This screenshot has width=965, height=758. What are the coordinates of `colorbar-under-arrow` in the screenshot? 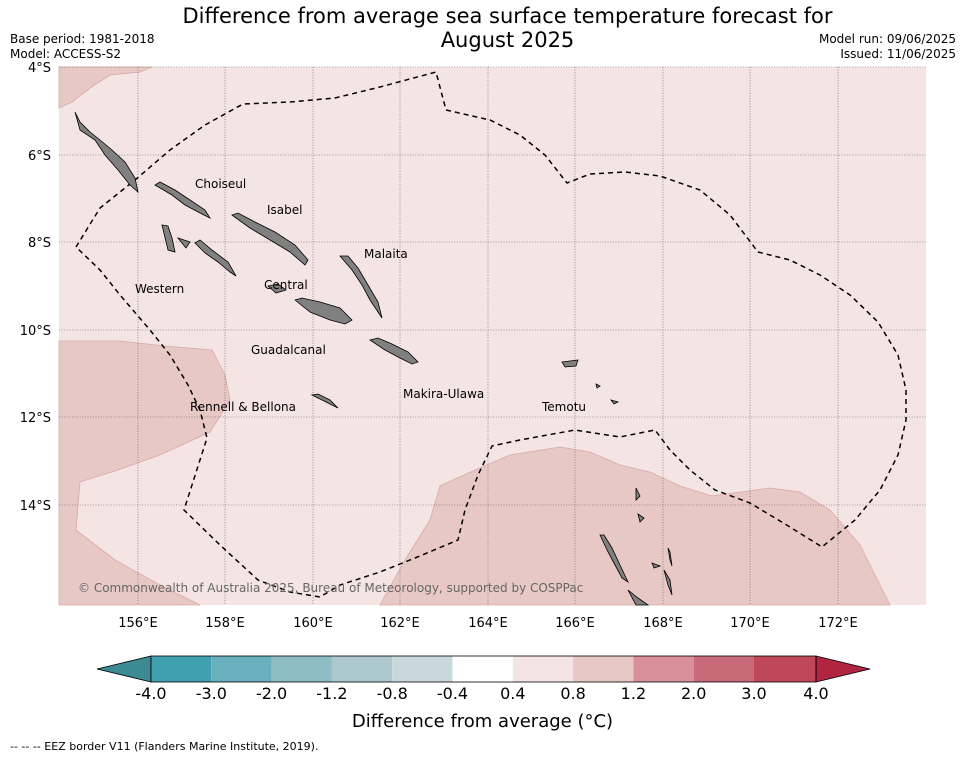 It's located at (124, 669).